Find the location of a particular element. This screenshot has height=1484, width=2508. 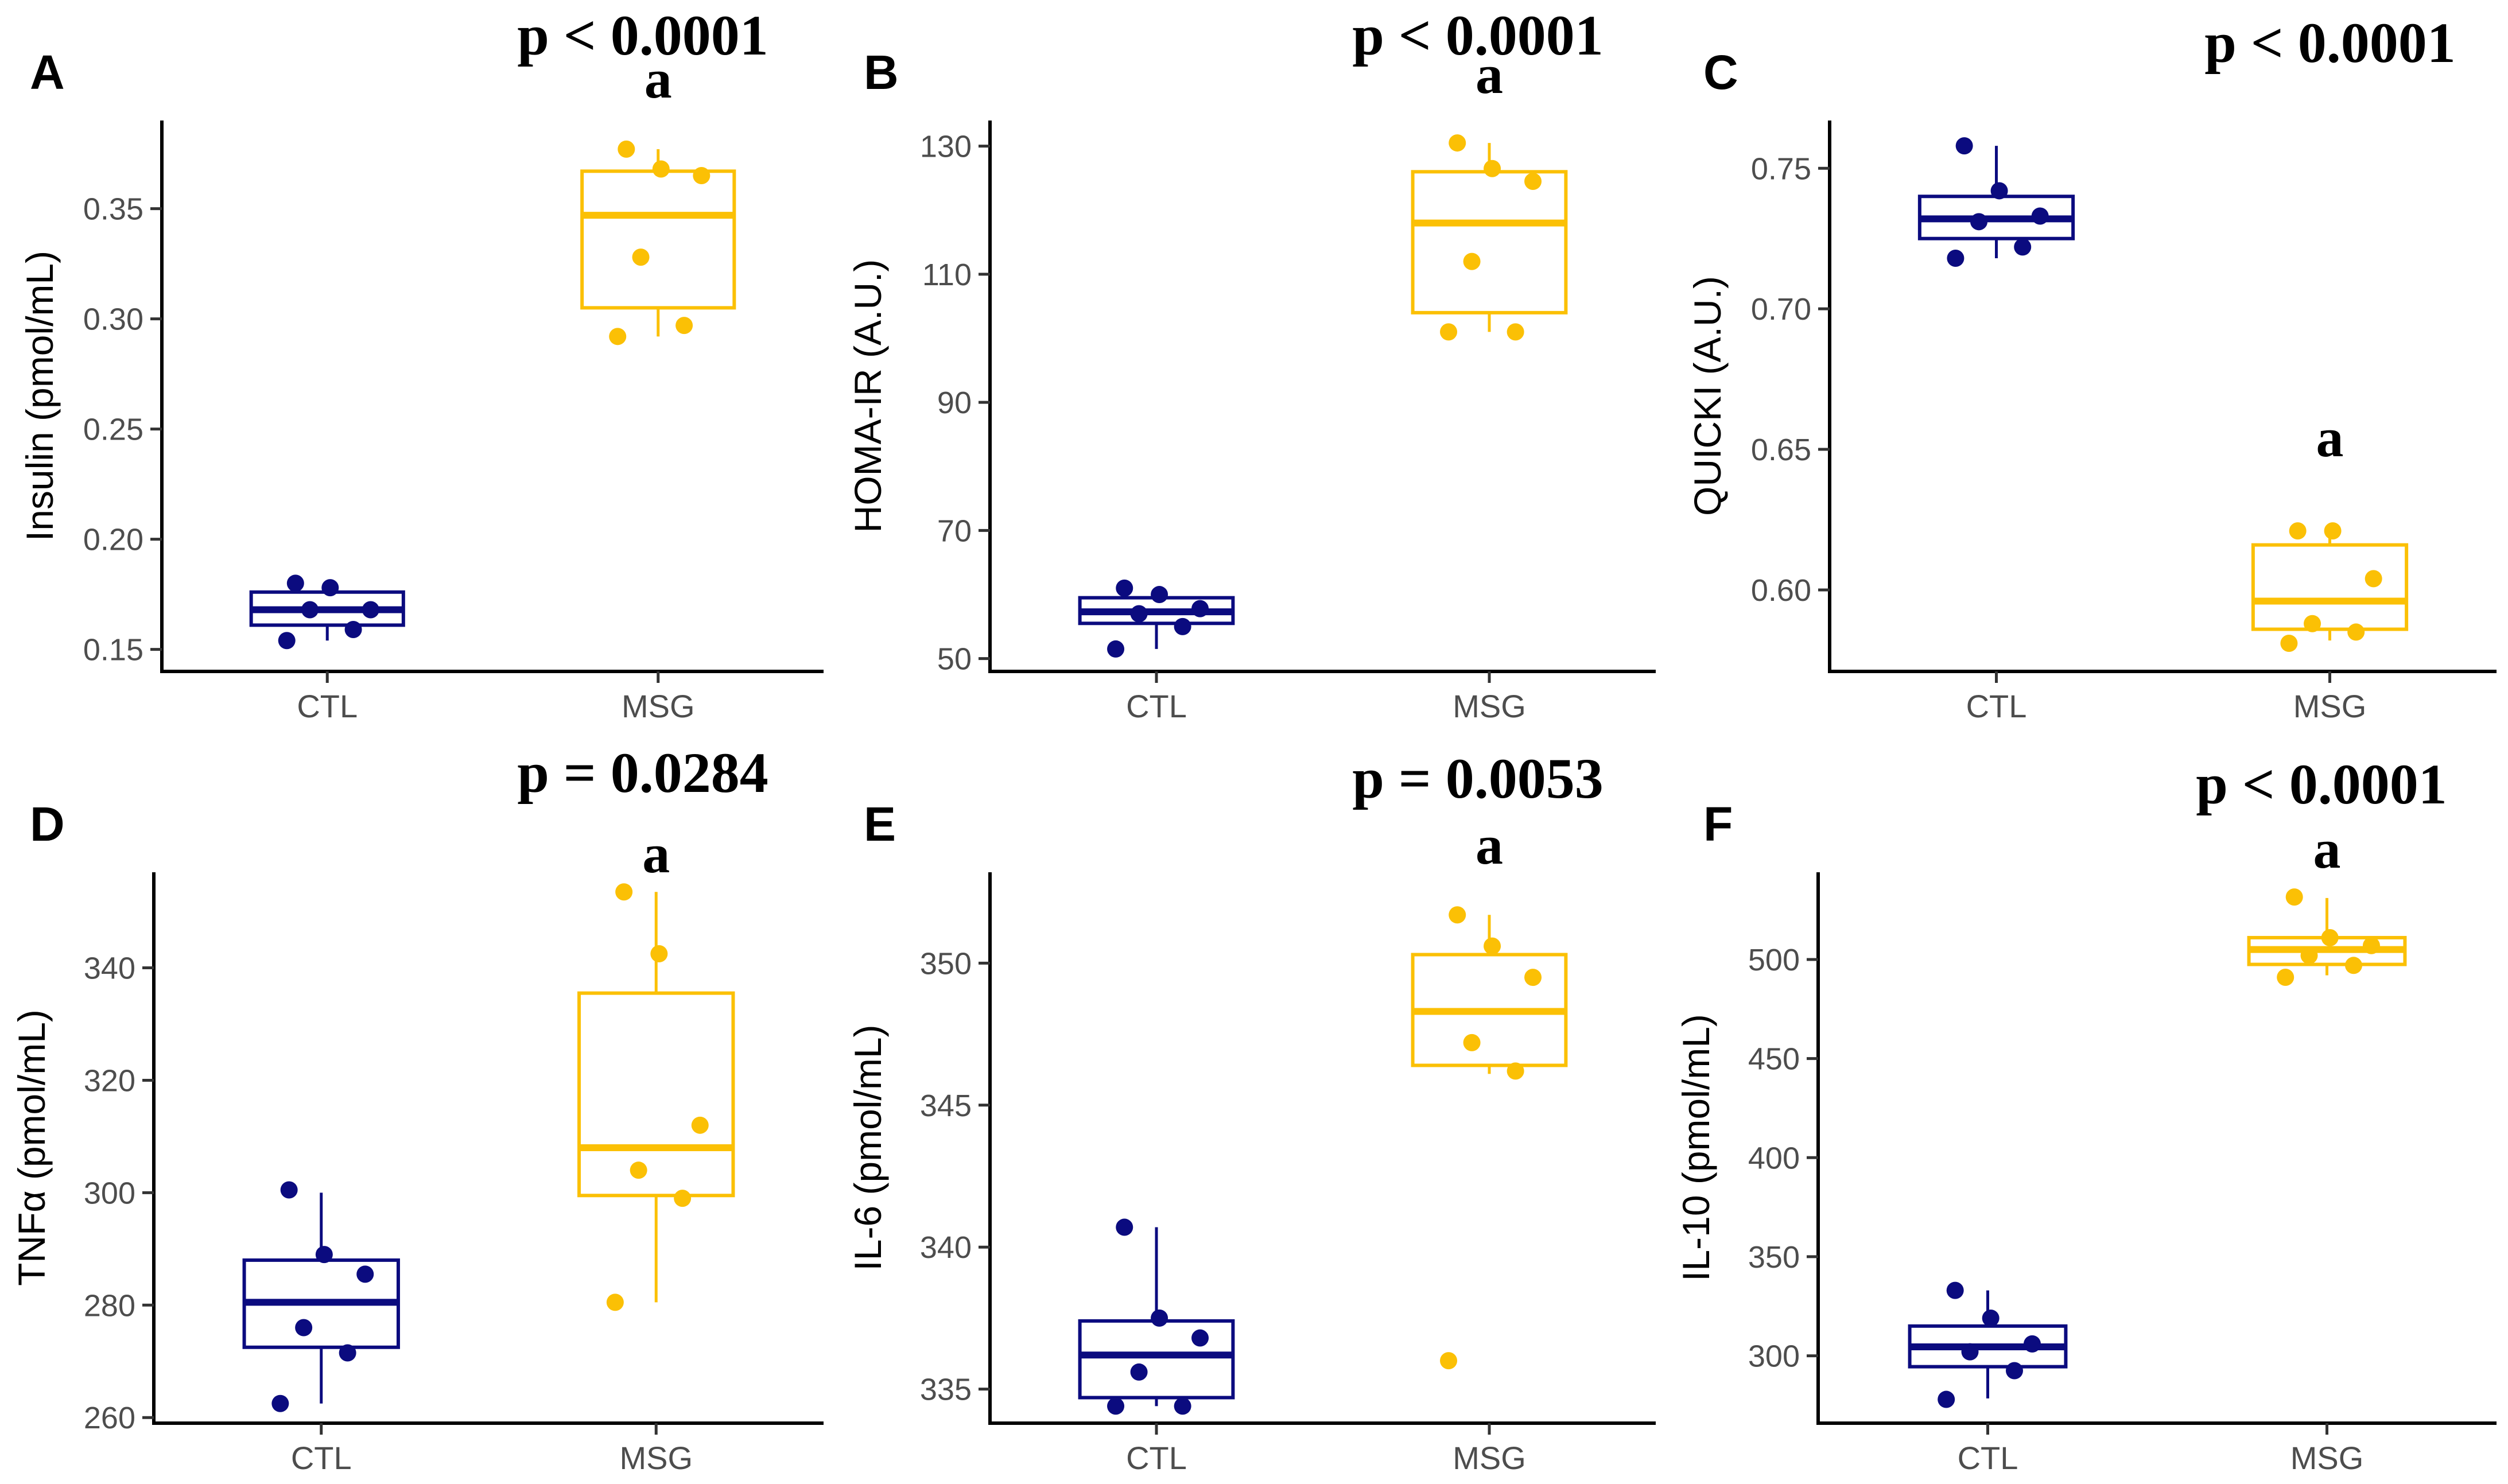

y-axis-label: TNFα (pmol/mL) is located at coordinates (31, 1147).